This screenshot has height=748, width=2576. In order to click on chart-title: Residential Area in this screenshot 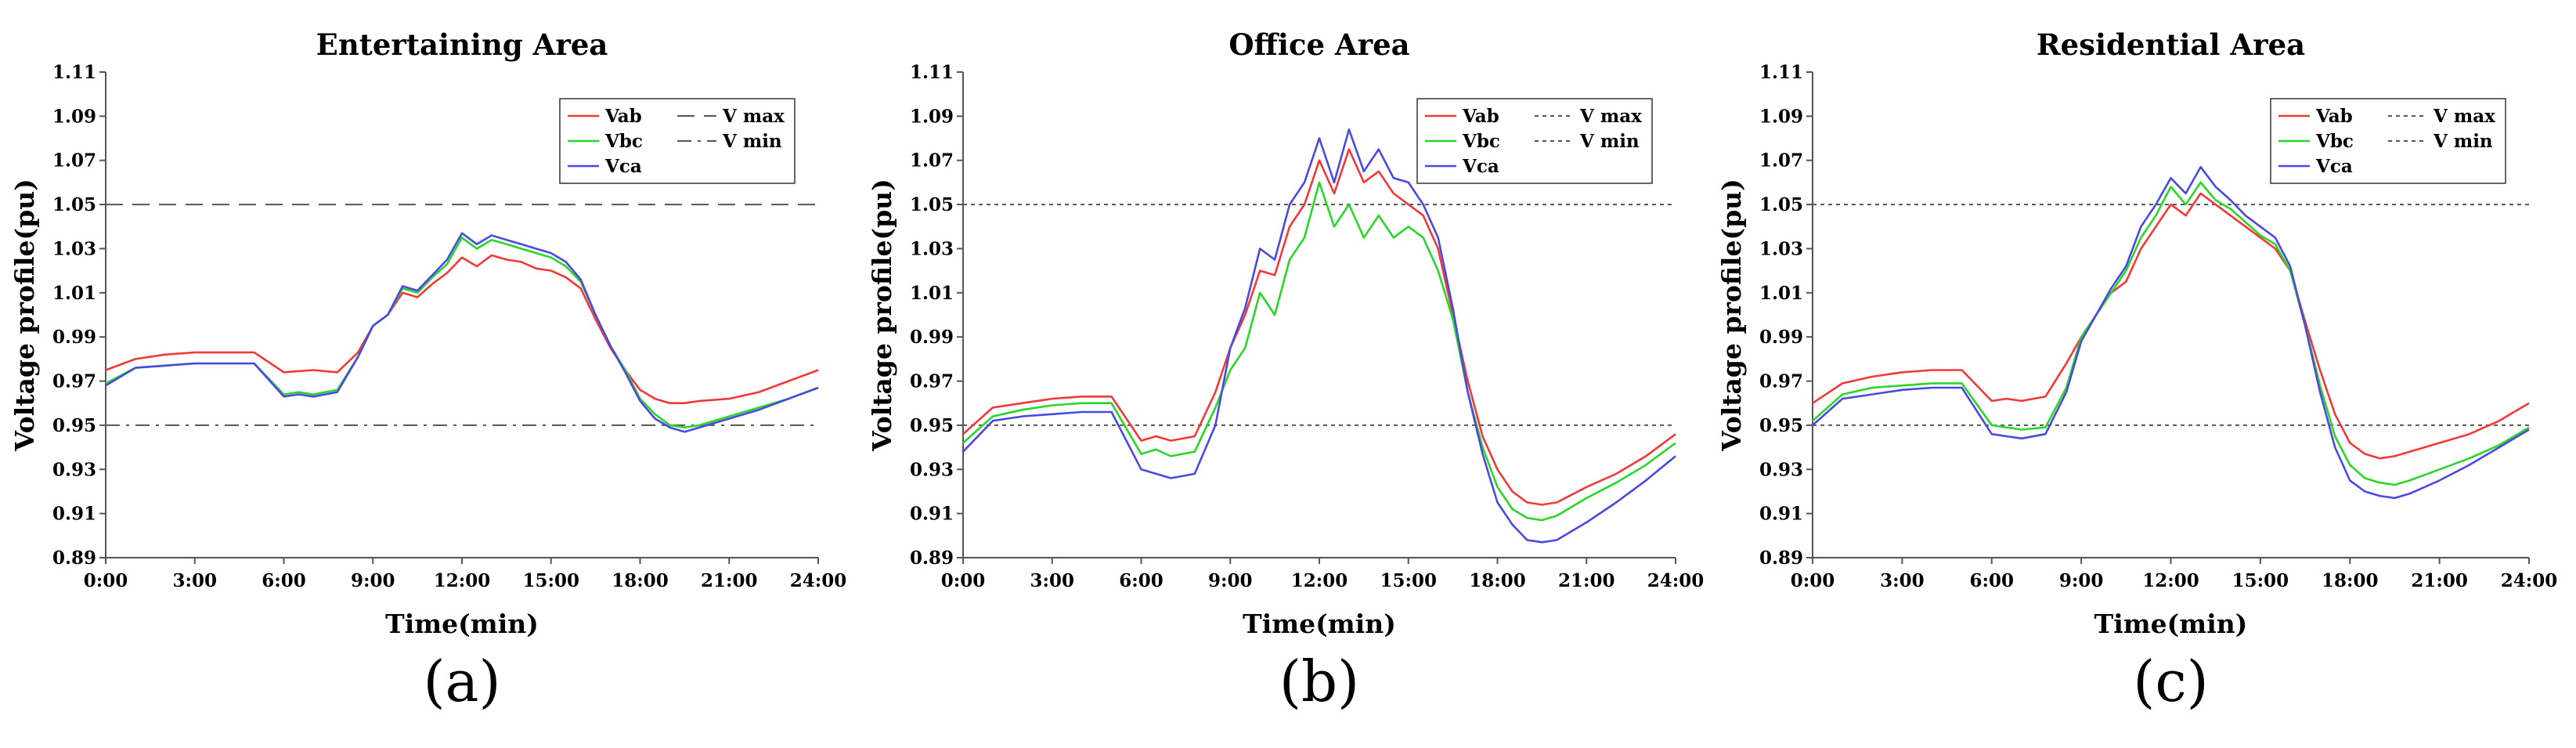, I will do `click(2171, 45)`.